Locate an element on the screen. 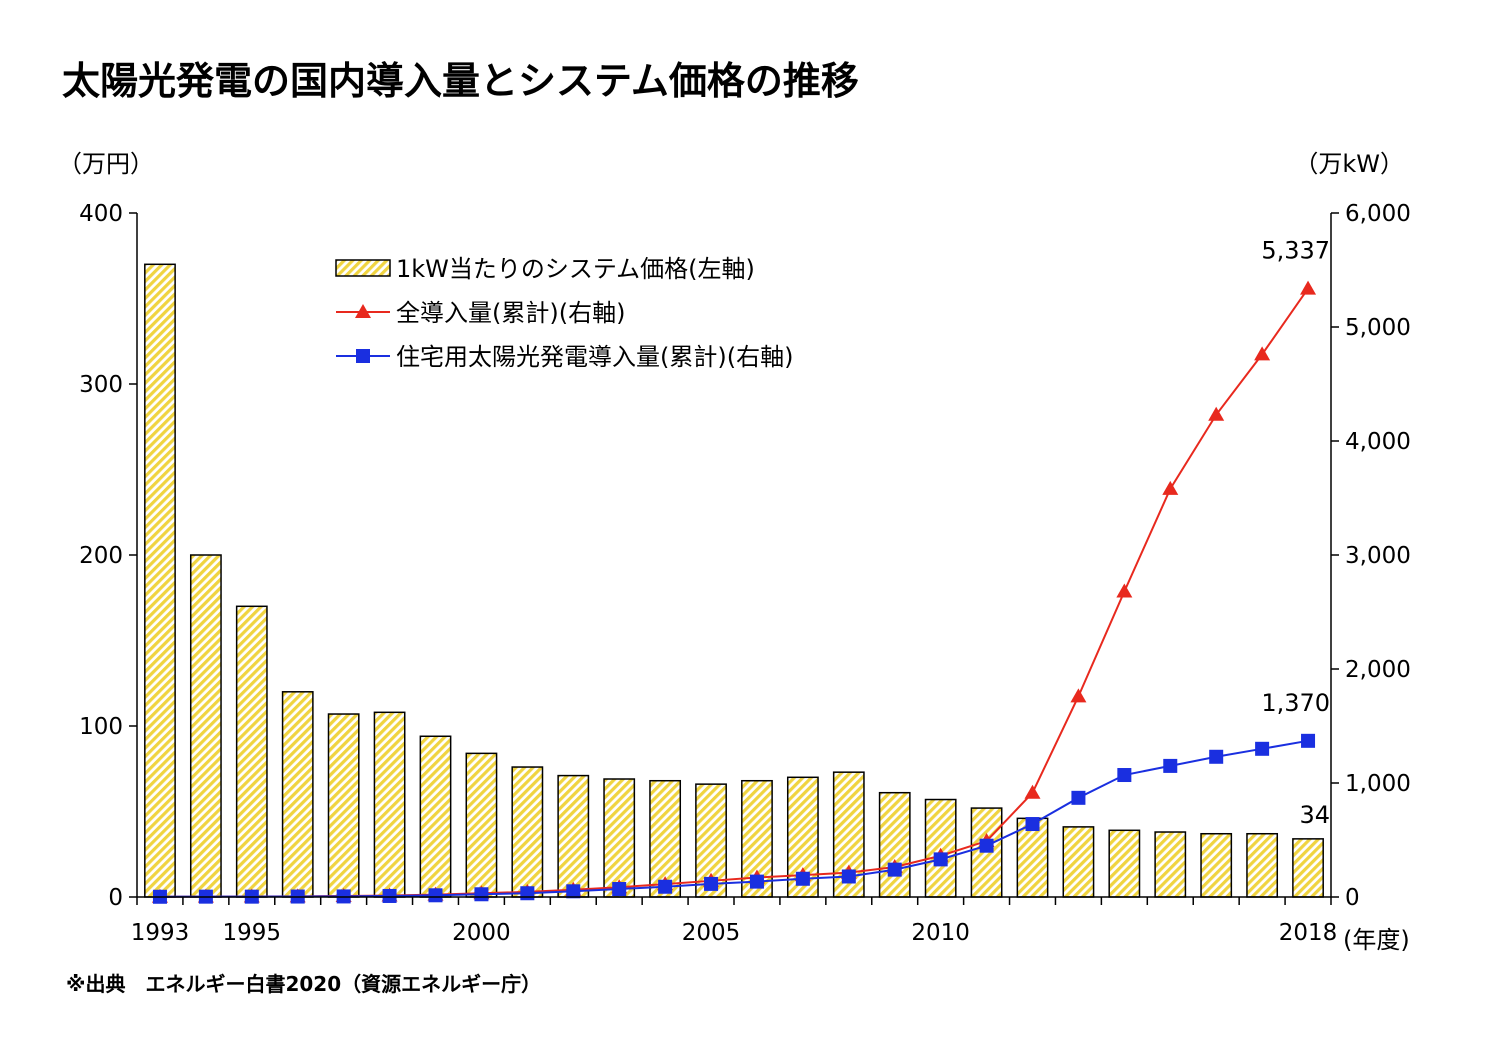 The height and width of the screenshot is (1044, 1500). residential-point-2016 is located at coordinates (1216, 756).